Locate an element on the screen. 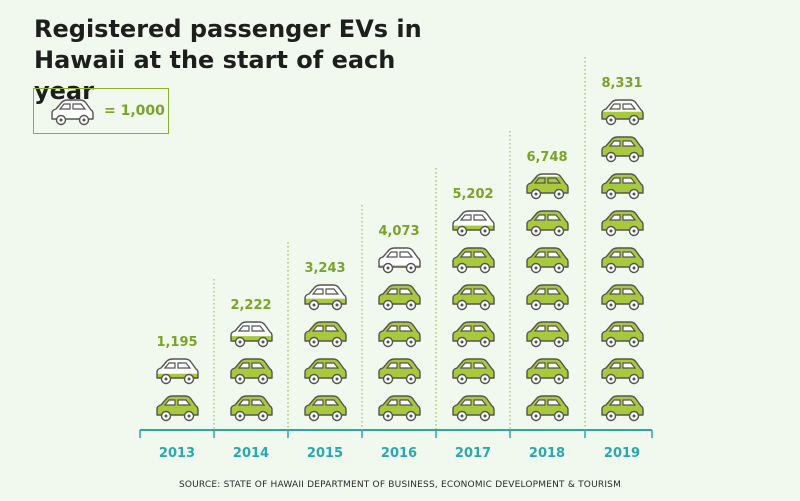 This screenshot has height=501, width=800. year-label-2015: 2015 is located at coordinates (325, 453).